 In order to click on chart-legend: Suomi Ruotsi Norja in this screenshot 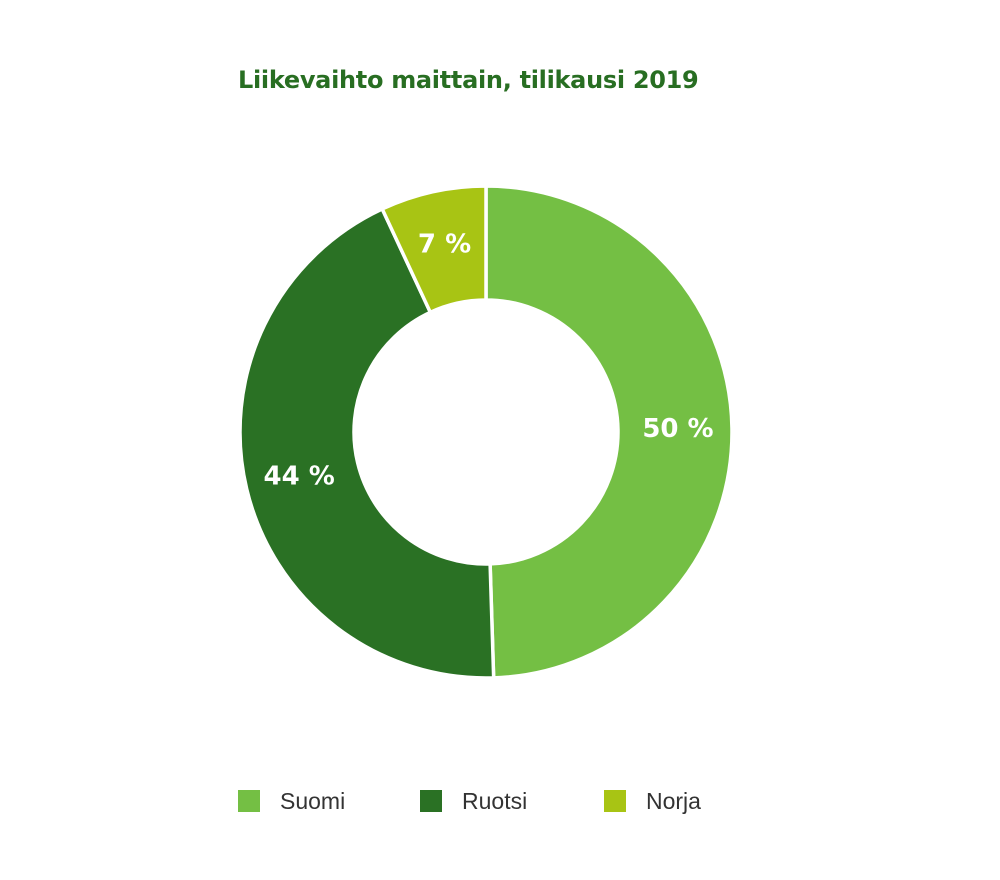, I will do `click(500, 801)`.